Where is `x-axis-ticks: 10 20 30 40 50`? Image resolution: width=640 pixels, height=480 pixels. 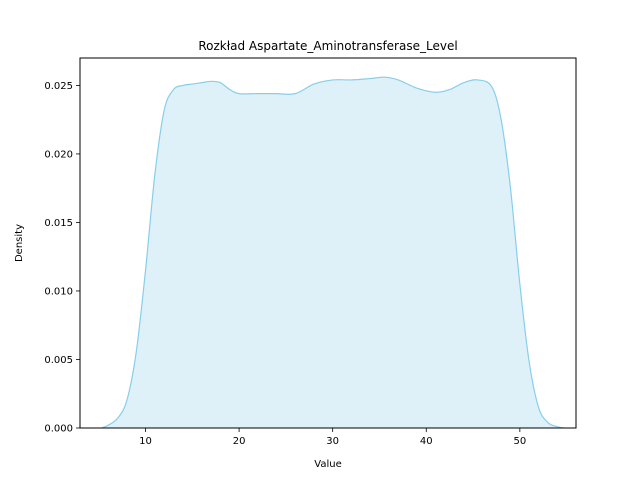
x-axis-ticks: 10 20 30 40 50 is located at coordinates (332, 437).